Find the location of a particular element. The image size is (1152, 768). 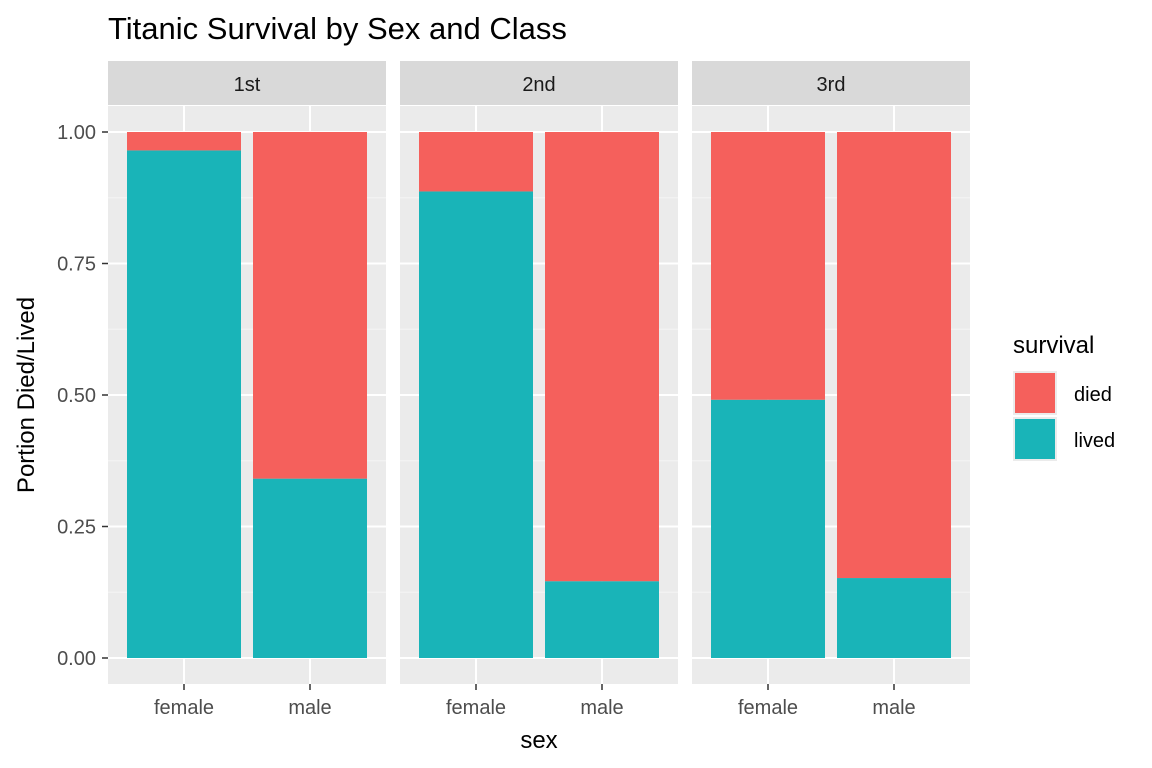

legend: survival died lived is located at coordinates (1064, 396).